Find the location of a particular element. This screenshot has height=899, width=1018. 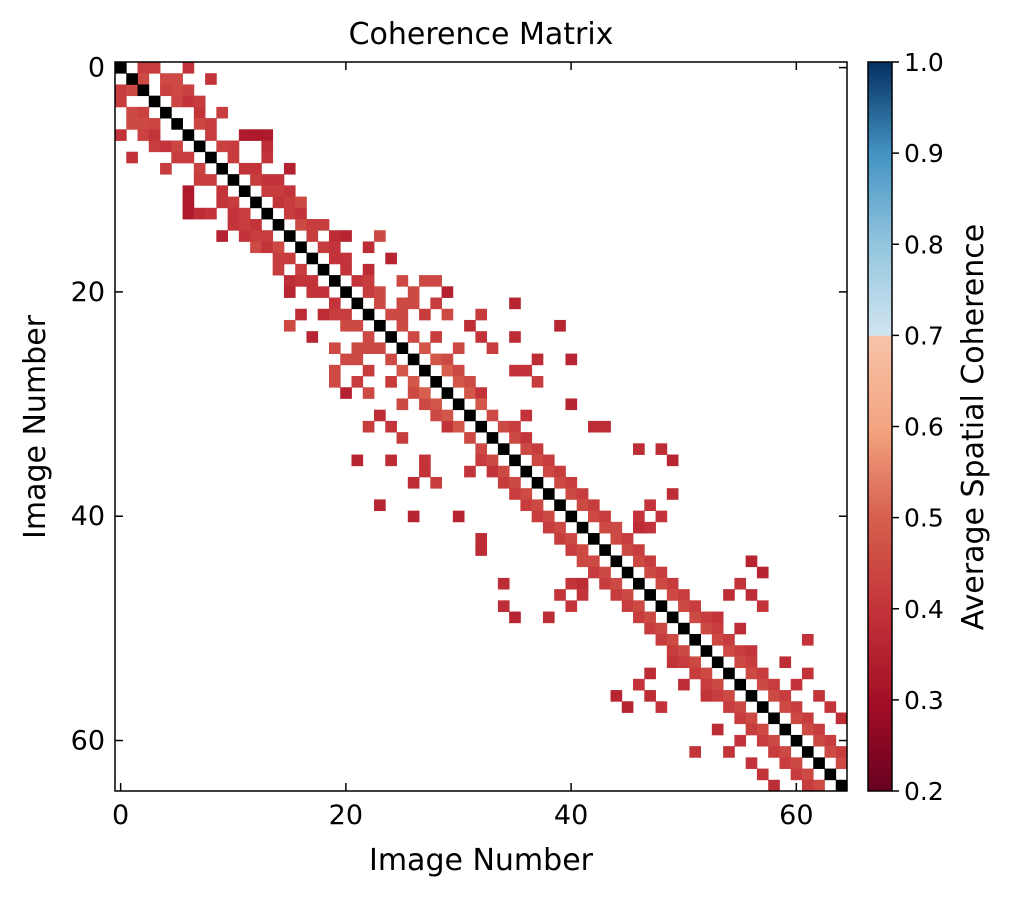

colorbar-tick-label: 0.4 is located at coordinates (924, 609).